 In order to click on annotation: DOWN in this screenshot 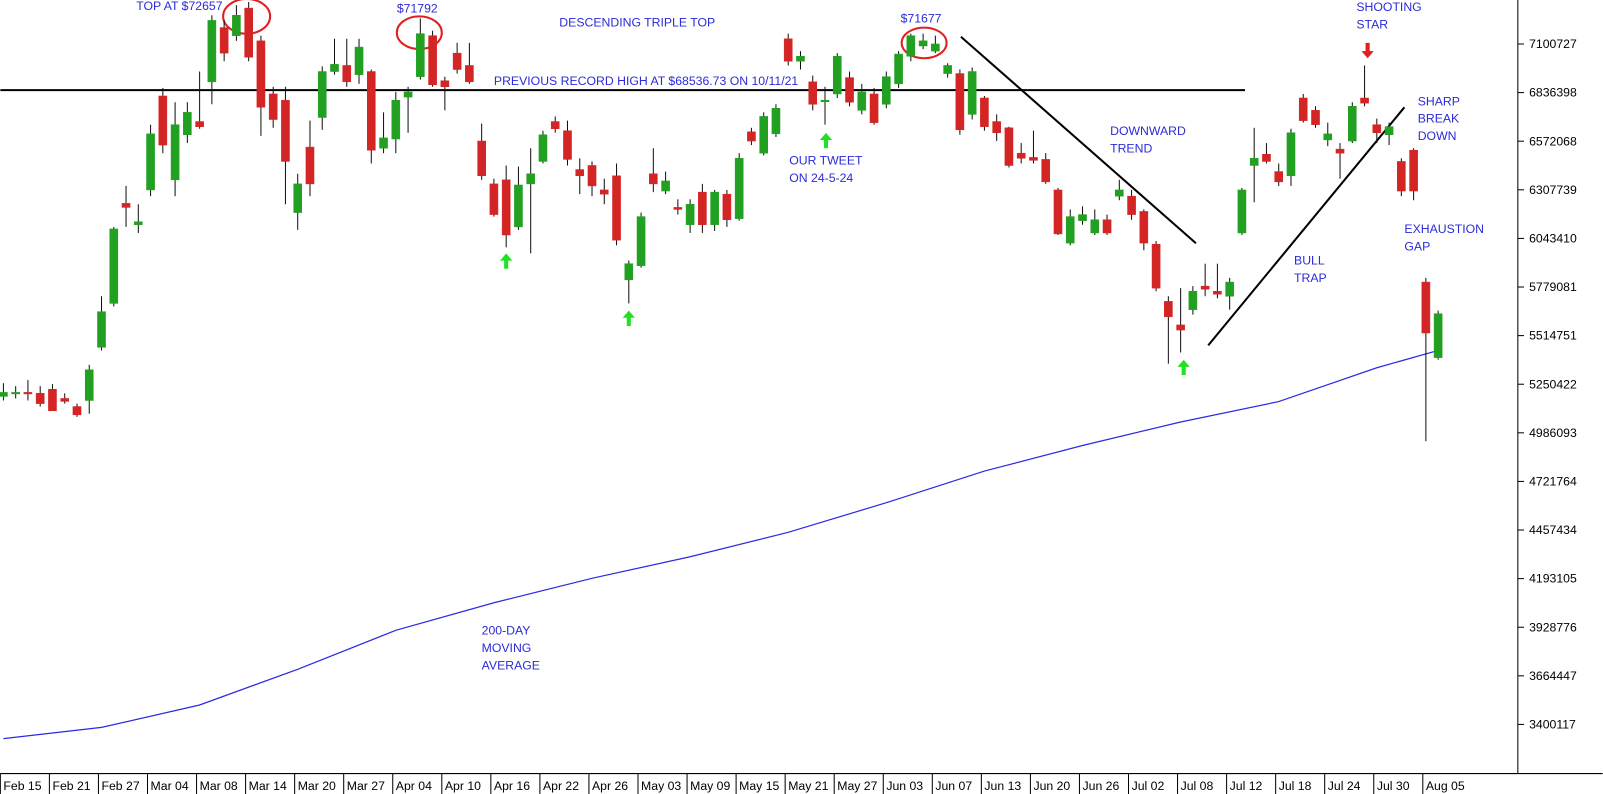, I will do `click(1437, 136)`.